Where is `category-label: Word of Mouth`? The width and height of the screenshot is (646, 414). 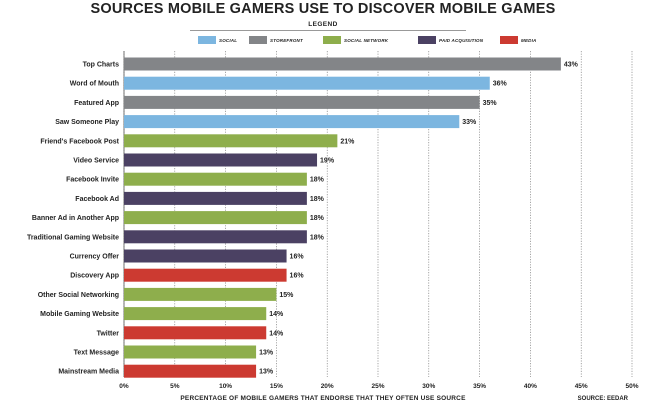 category-label: Word of Mouth is located at coordinates (94, 84).